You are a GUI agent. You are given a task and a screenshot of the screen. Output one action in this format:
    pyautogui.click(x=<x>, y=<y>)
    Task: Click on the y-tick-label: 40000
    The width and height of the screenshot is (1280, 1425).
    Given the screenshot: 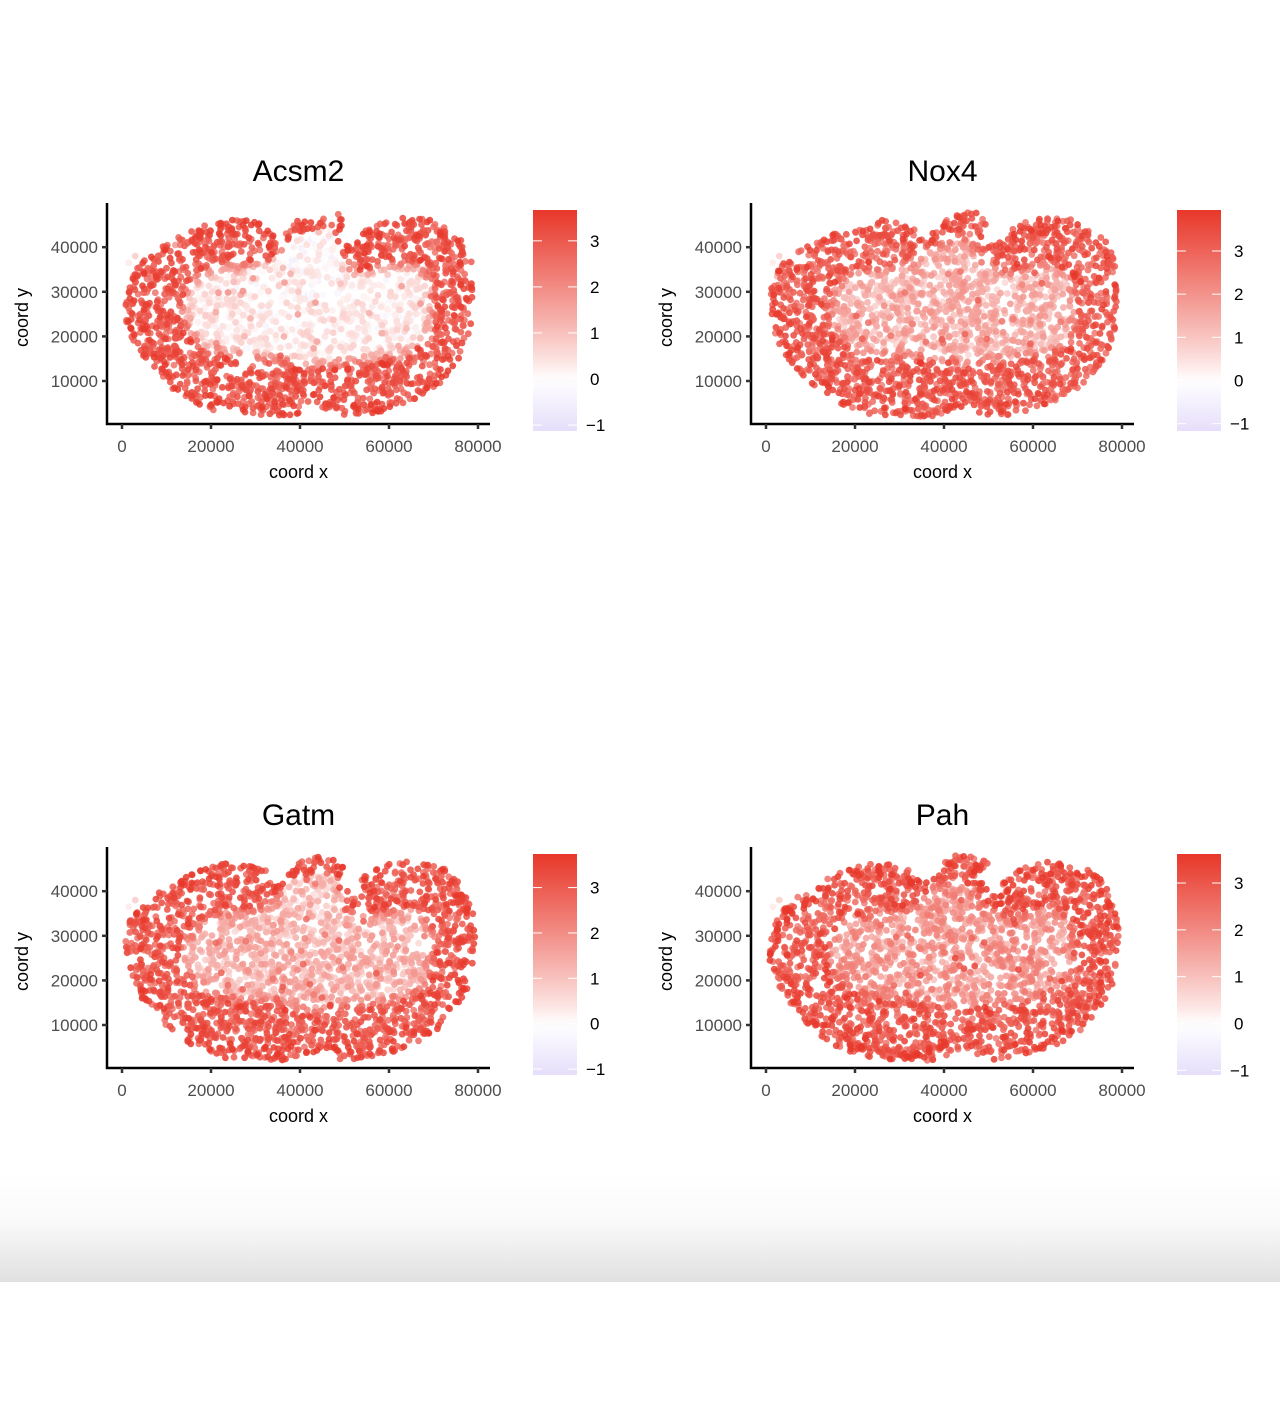 What is the action you would take?
    pyautogui.click(x=74, y=247)
    